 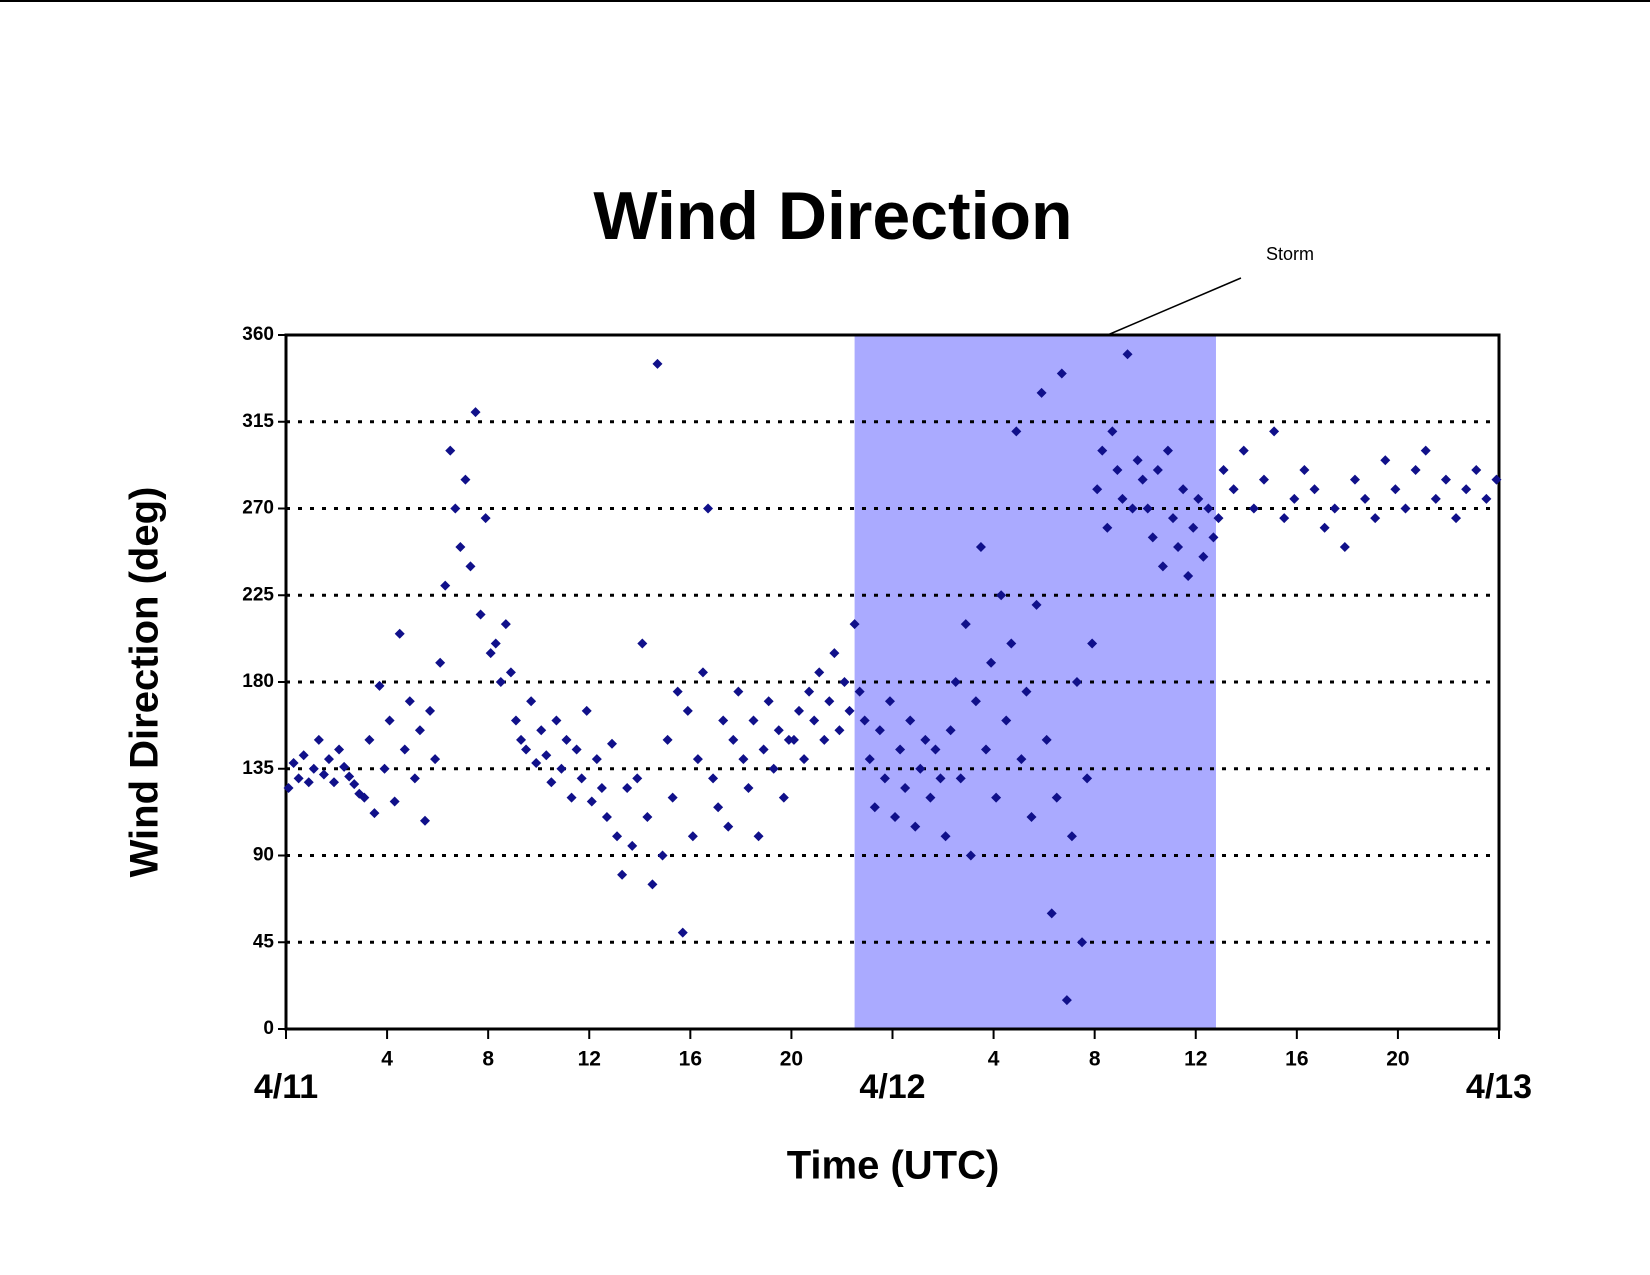 I want to click on x-tick-label: 8, so click(x=488, y=1059).